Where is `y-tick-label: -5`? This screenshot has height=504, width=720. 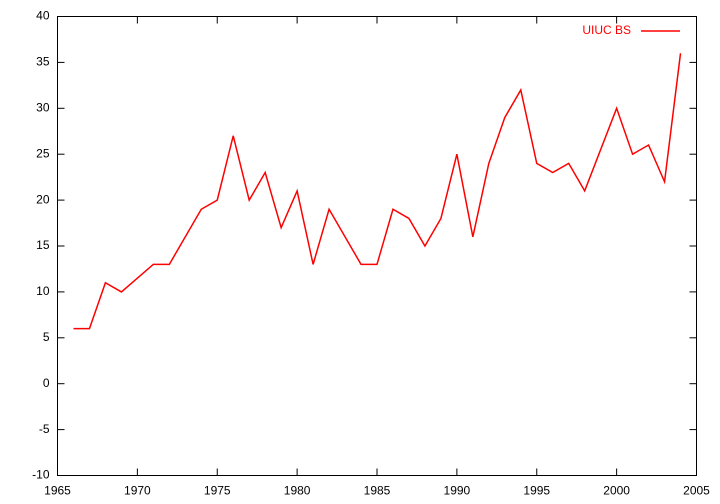 y-tick-label: -5 is located at coordinates (44, 429).